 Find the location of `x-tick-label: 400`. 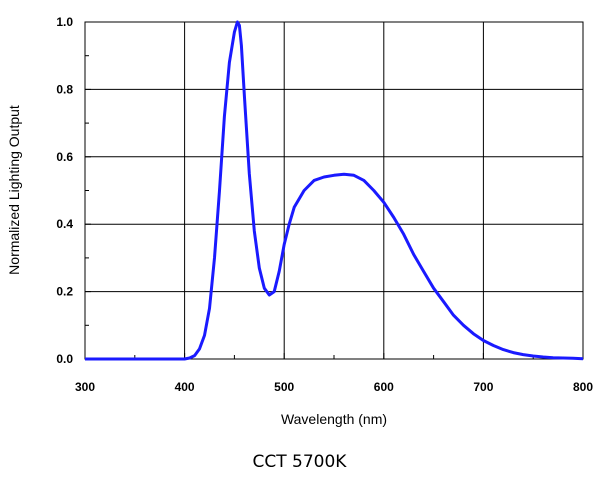

x-tick-label: 400 is located at coordinates (185, 387).